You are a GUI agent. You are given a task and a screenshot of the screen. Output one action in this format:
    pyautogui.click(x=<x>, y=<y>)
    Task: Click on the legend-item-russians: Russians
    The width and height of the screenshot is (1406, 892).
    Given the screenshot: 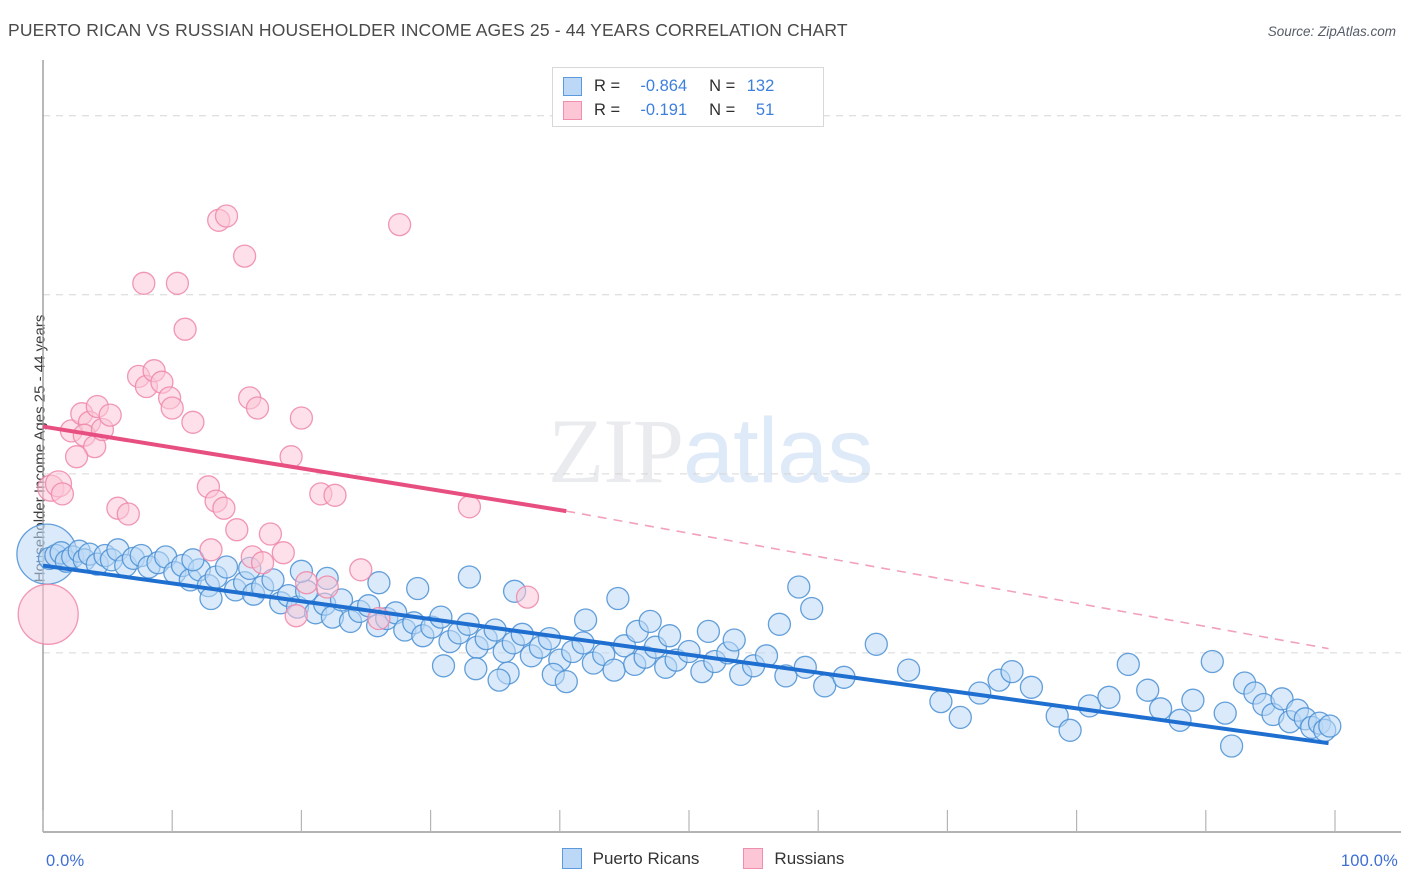 What is the action you would take?
    pyautogui.click(x=793, y=858)
    